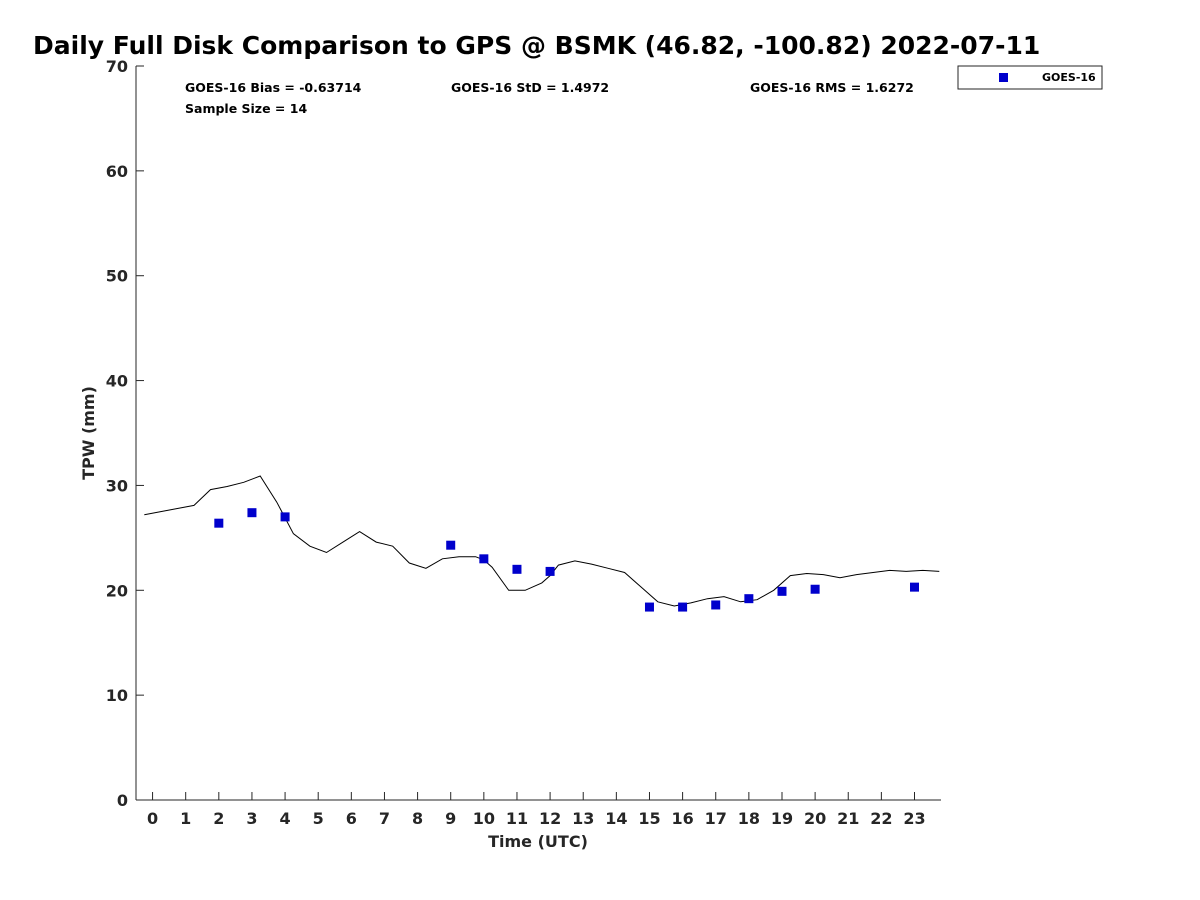 This screenshot has width=1200, height=900. Describe the element at coordinates (384, 818) in the screenshot. I see `x-tick-label-7: 7` at that location.